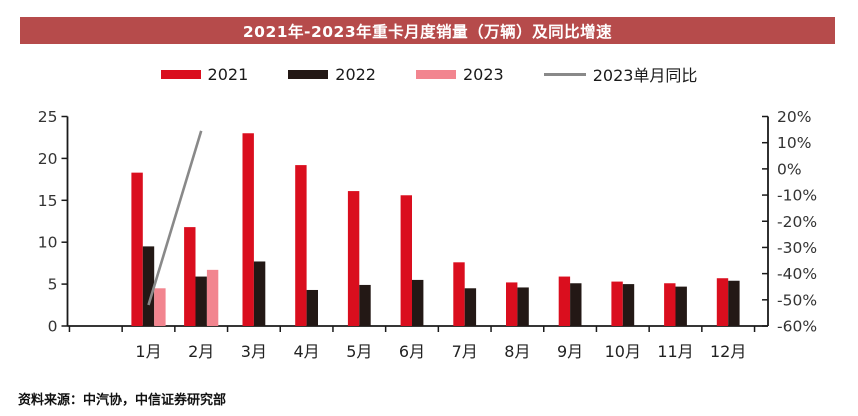  What do you see at coordinates (722, 302) in the screenshot?
I see `bar-2021-12月` at bounding box center [722, 302].